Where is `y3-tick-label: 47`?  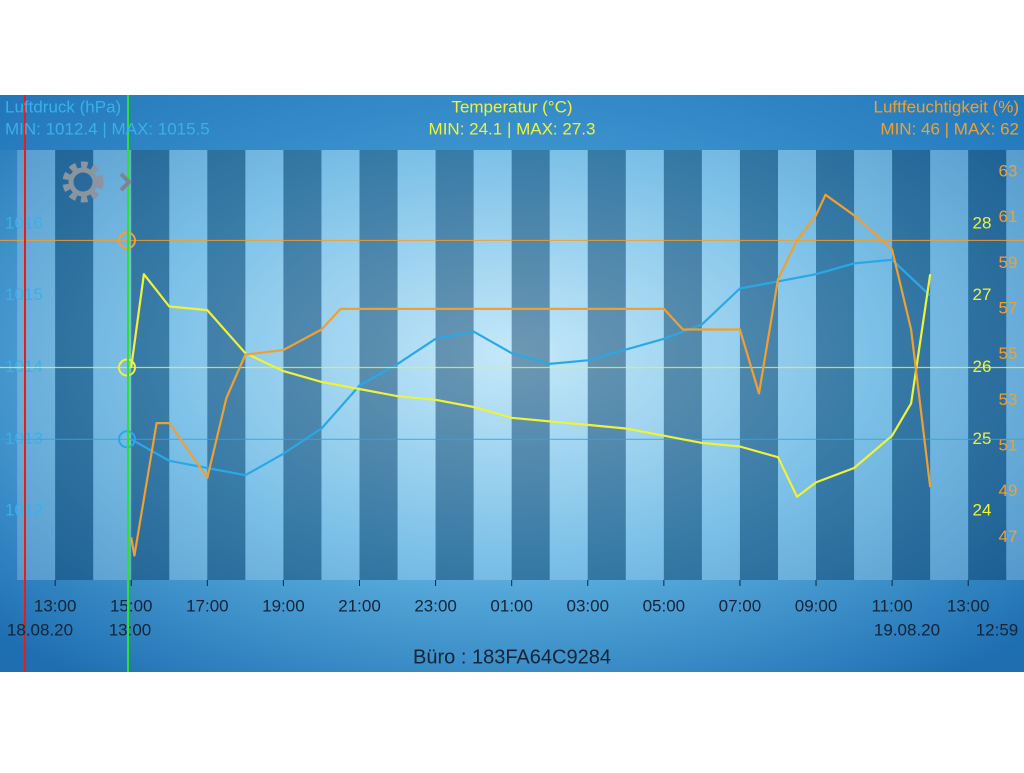 y3-tick-label: 47 is located at coordinates (1008, 536).